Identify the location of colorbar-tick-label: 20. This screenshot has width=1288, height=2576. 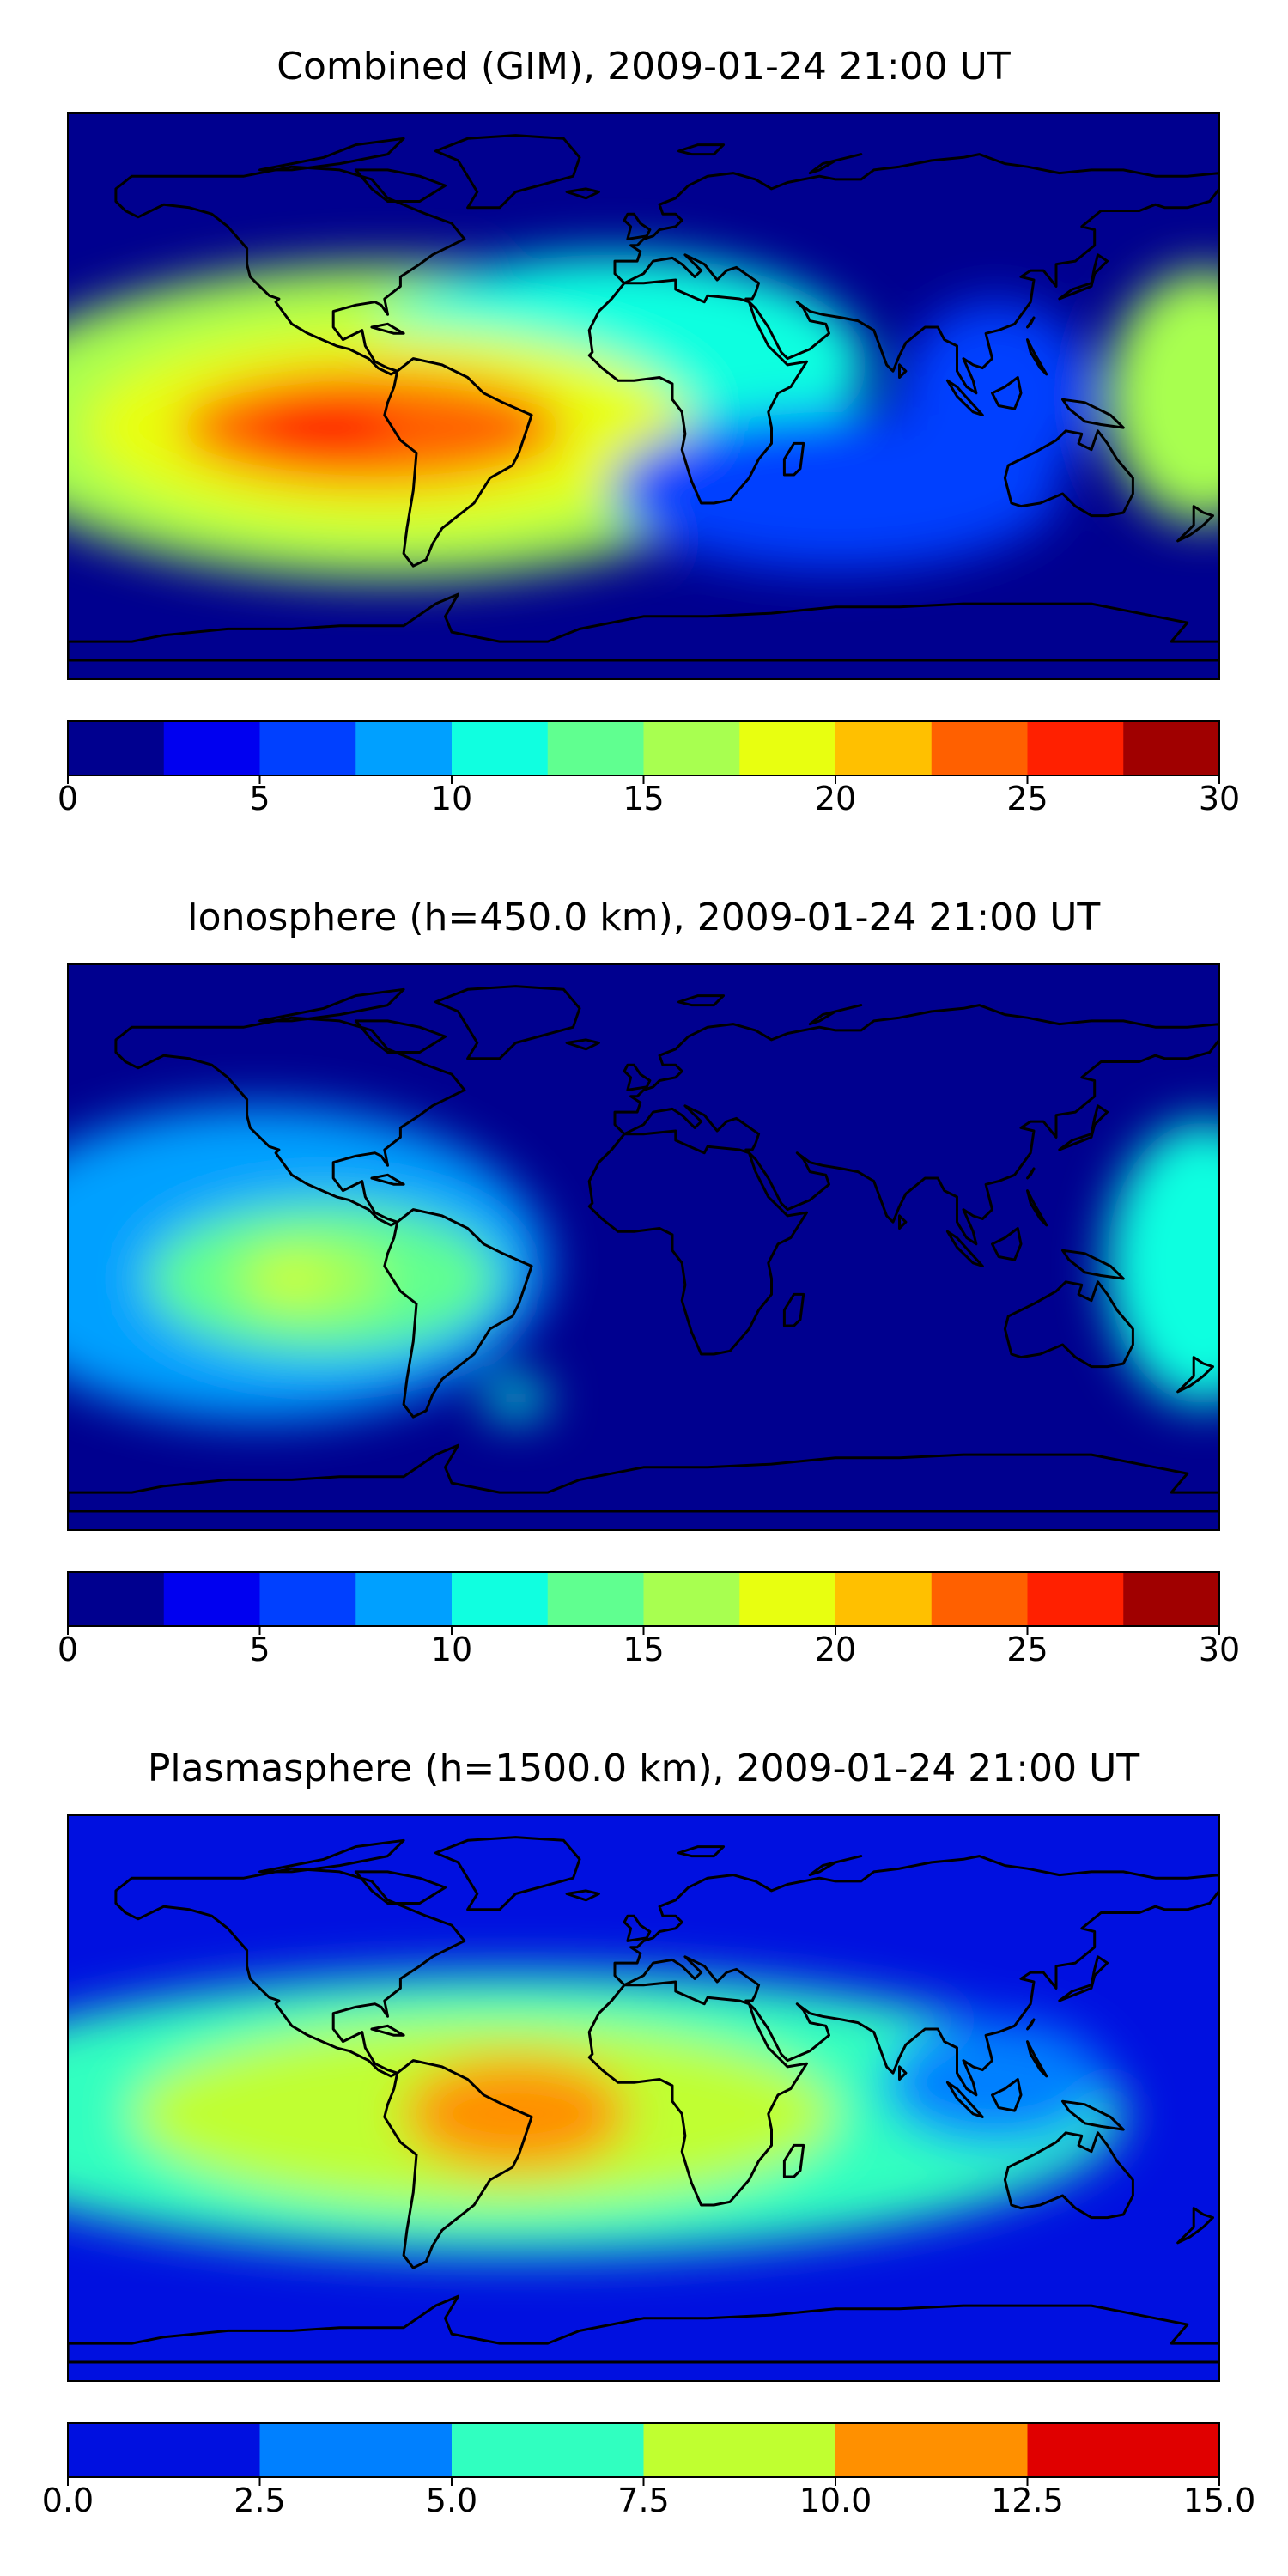
(835, 799).